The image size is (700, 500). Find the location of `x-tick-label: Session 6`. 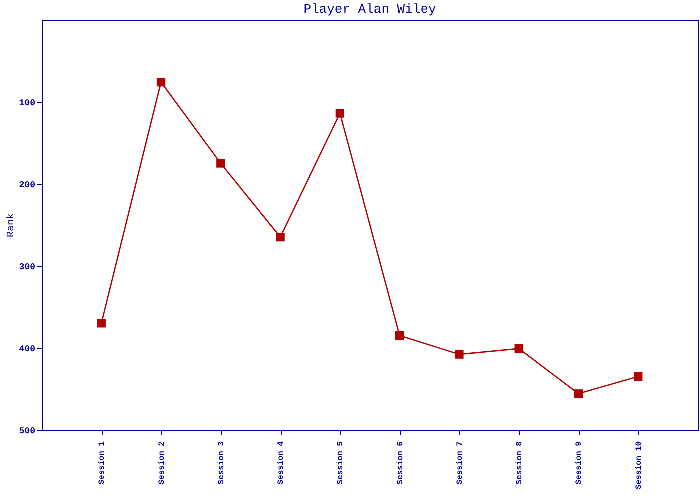

x-tick-label: Session 6 is located at coordinates (401, 463).